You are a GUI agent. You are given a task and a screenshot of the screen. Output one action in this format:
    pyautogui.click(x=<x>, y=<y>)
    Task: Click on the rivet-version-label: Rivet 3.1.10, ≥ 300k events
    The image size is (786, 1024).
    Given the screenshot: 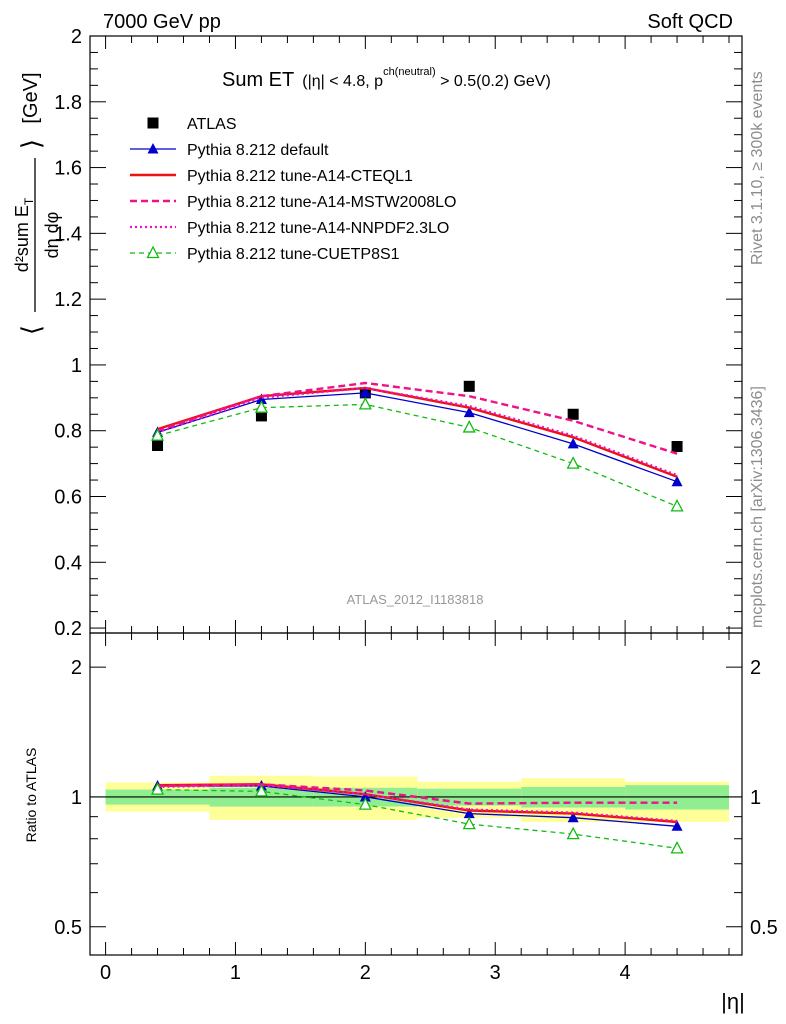 What is the action you would take?
    pyautogui.click(x=757, y=168)
    